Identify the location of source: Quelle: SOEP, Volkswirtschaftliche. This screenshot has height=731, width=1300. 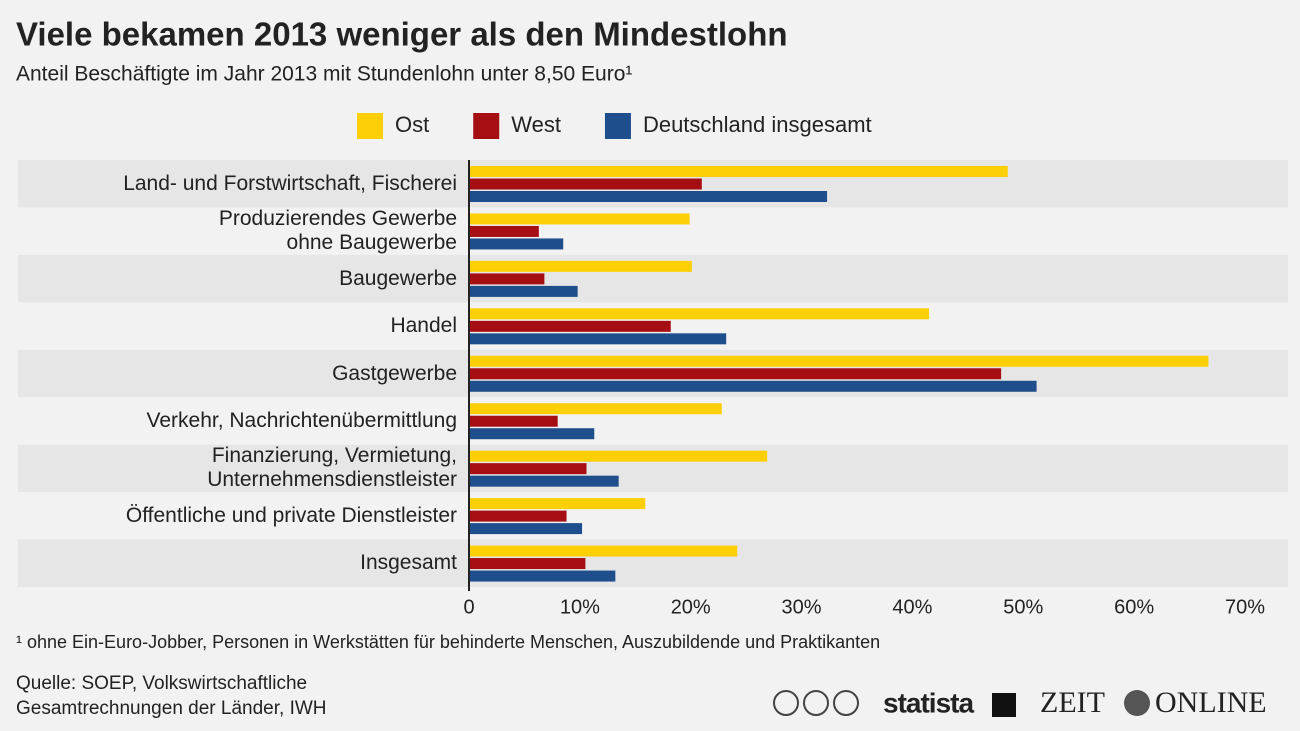
(161, 683).